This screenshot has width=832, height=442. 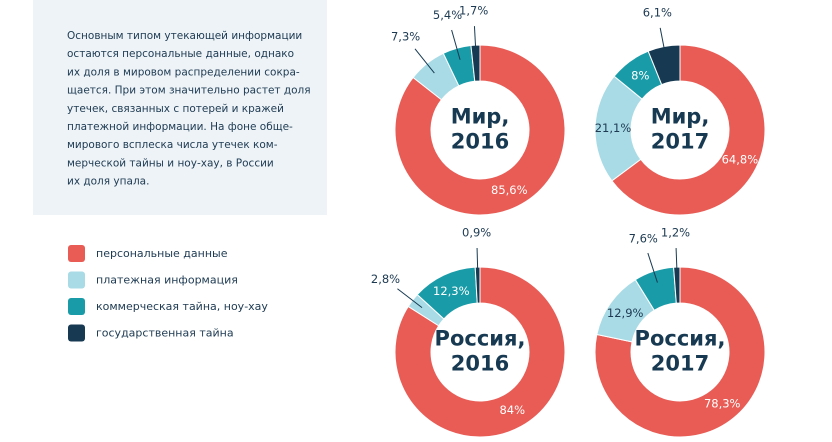 What do you see at coordinates (108, 182) in the screenshot?
I see `description-line: их доля упала.` at bounding box center [108, 182].